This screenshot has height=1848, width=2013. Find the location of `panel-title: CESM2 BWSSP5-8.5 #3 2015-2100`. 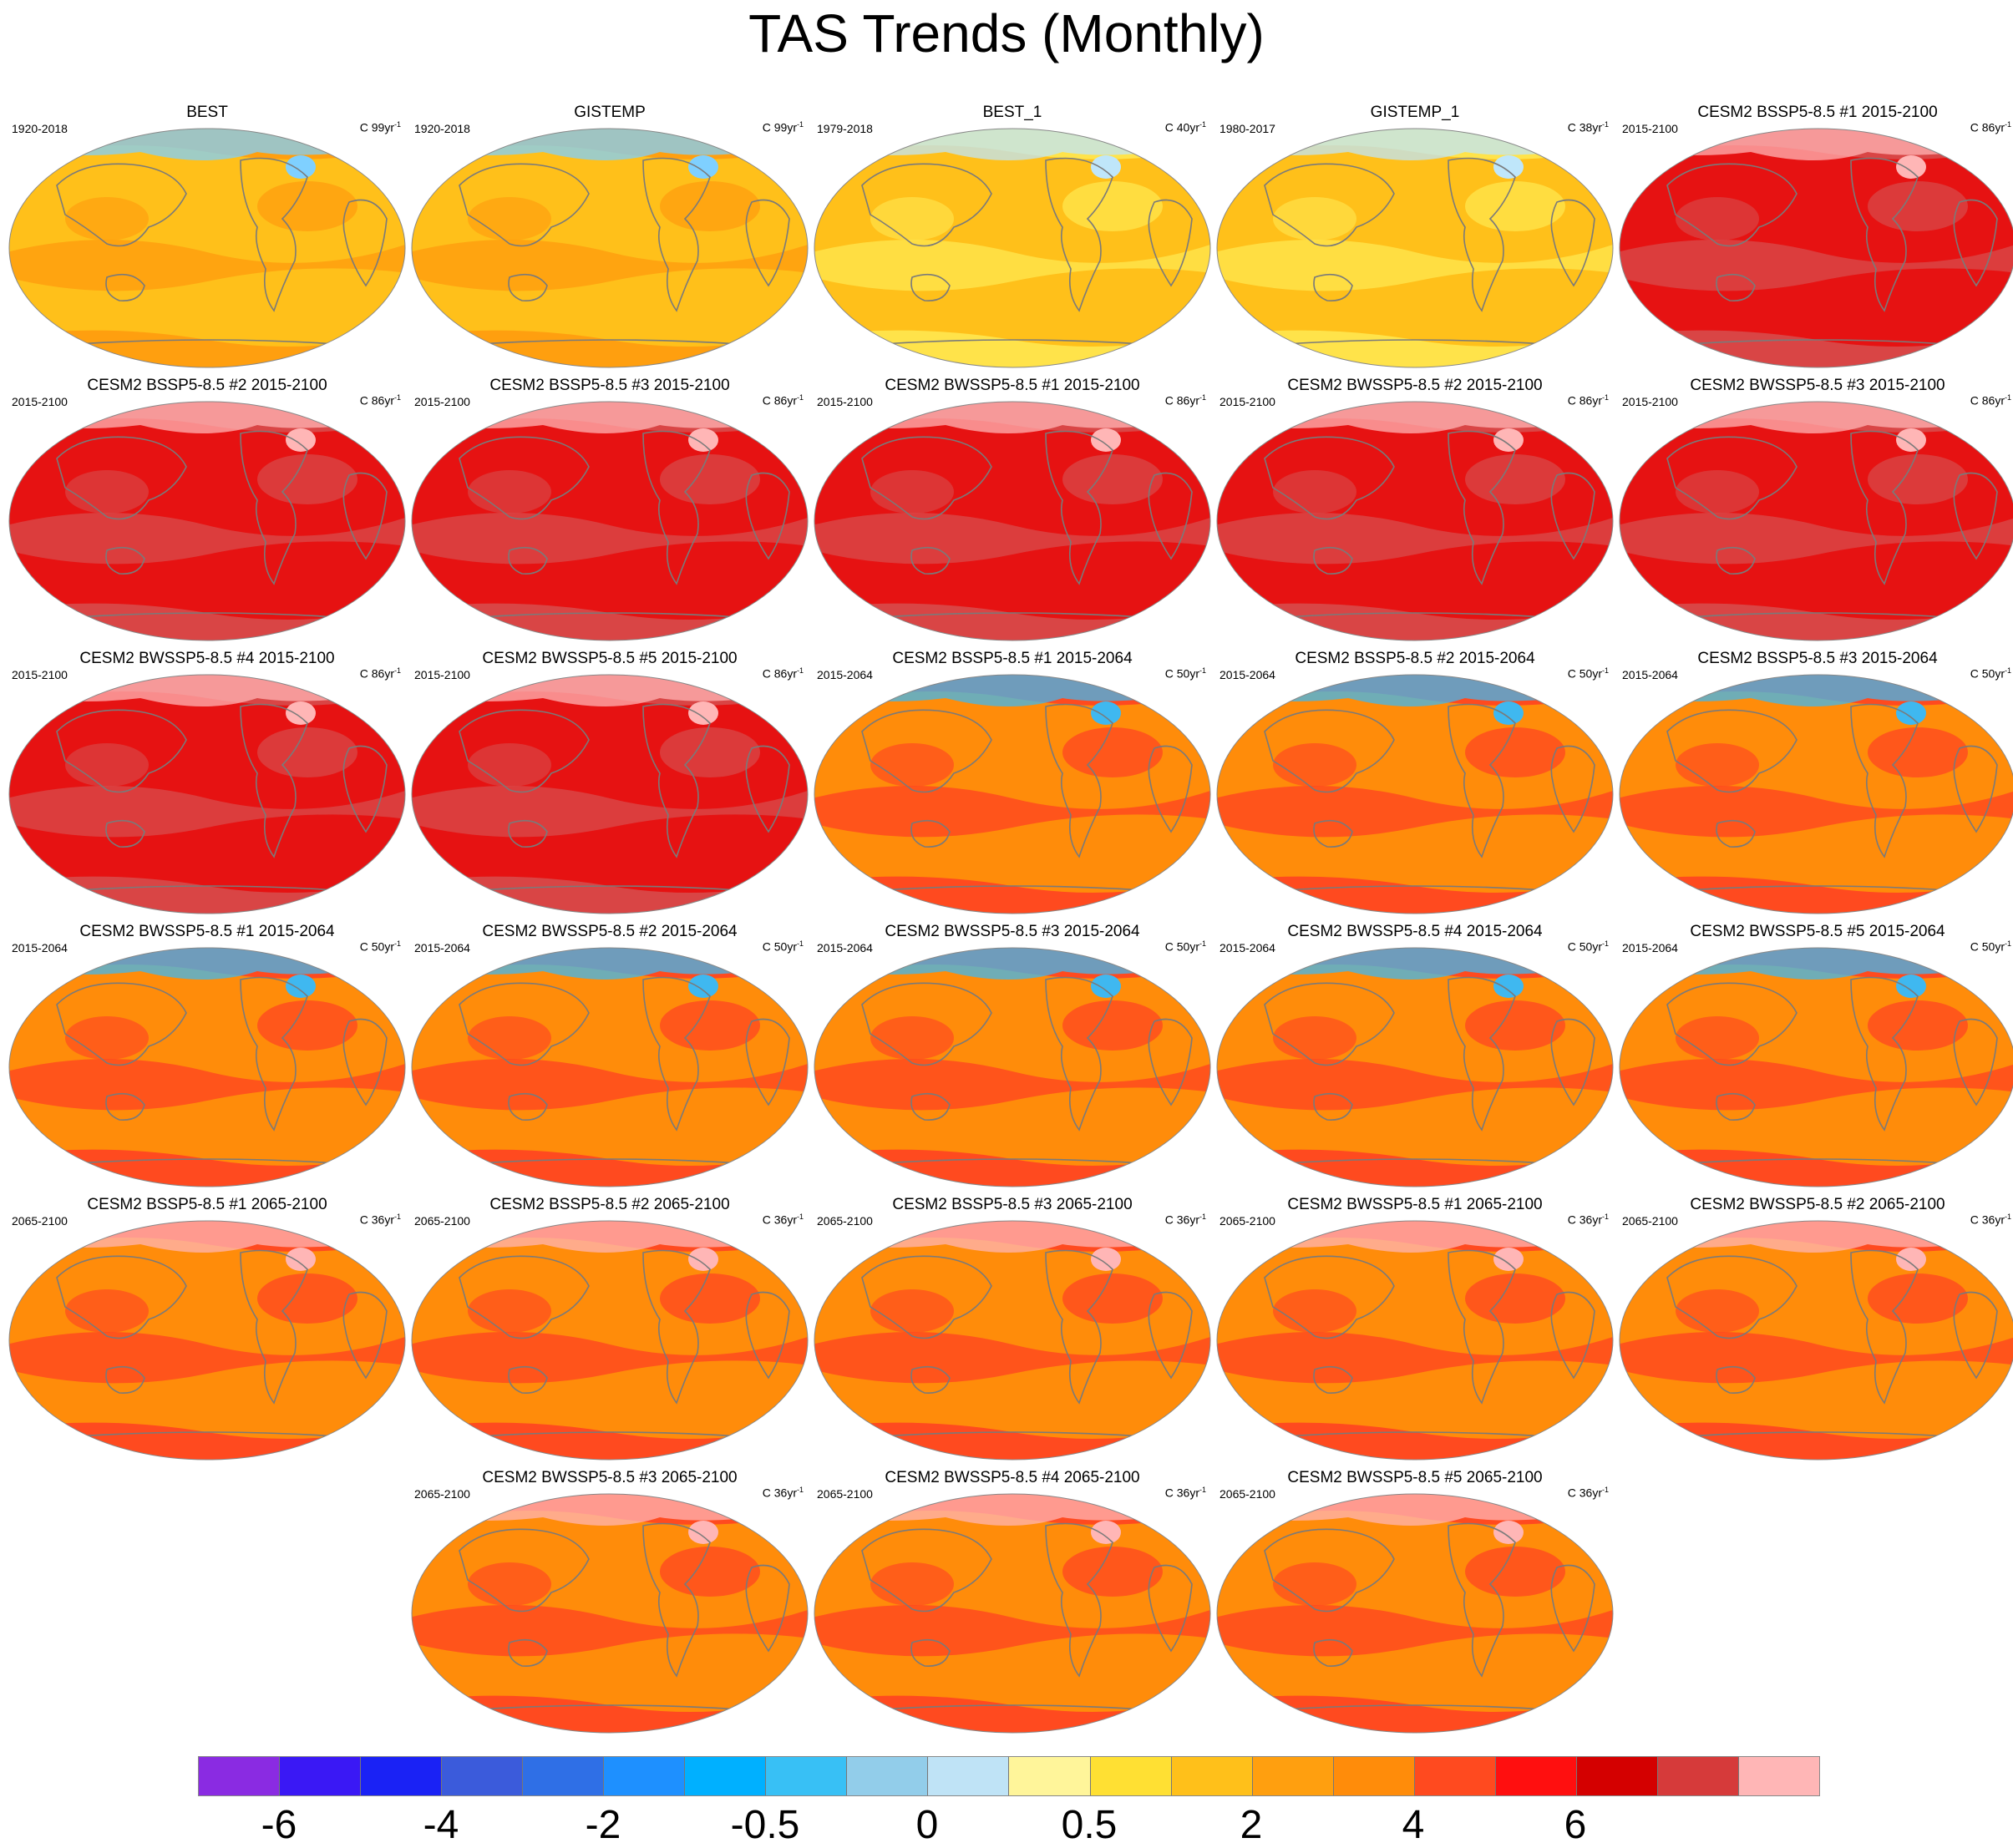

panel-title: CESM2 BWSSP5-8.5 #3 2015-2100 is located at coordinates (1817, 385).